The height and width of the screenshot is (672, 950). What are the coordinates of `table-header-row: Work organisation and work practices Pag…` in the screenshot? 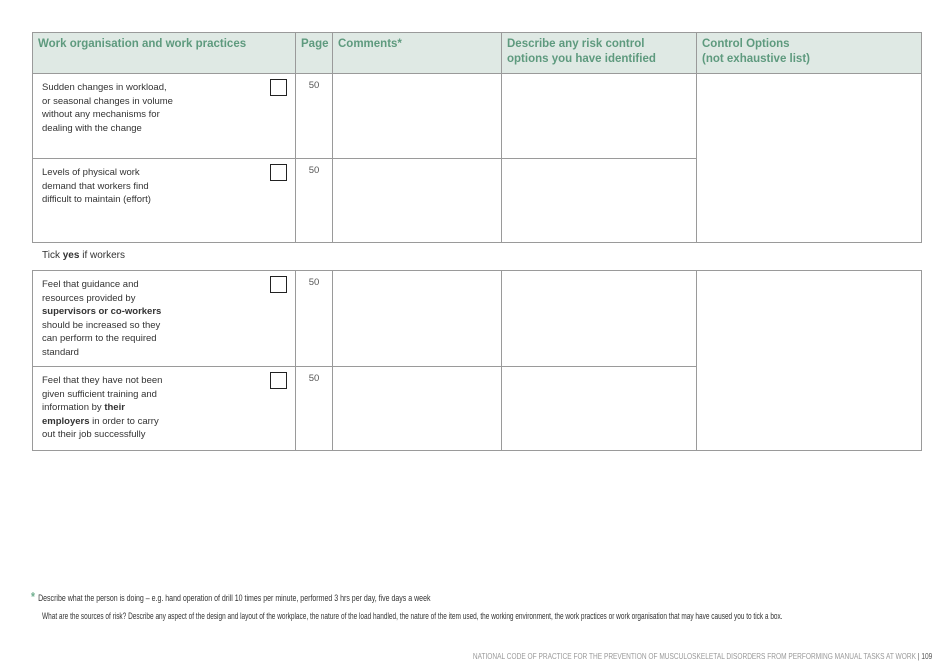 It's located at (477, 53).